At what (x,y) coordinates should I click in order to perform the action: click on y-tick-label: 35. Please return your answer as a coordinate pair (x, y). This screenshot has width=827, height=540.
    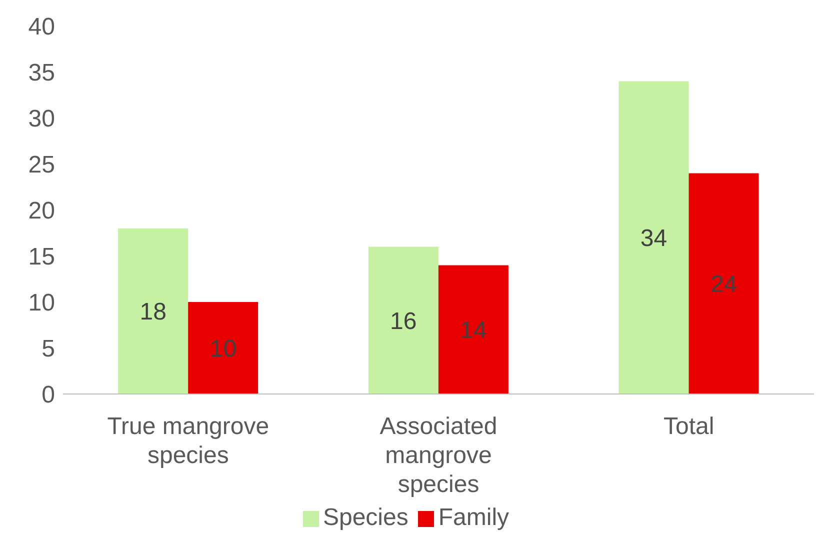
    Looking at the image, I should click on (41, 73).